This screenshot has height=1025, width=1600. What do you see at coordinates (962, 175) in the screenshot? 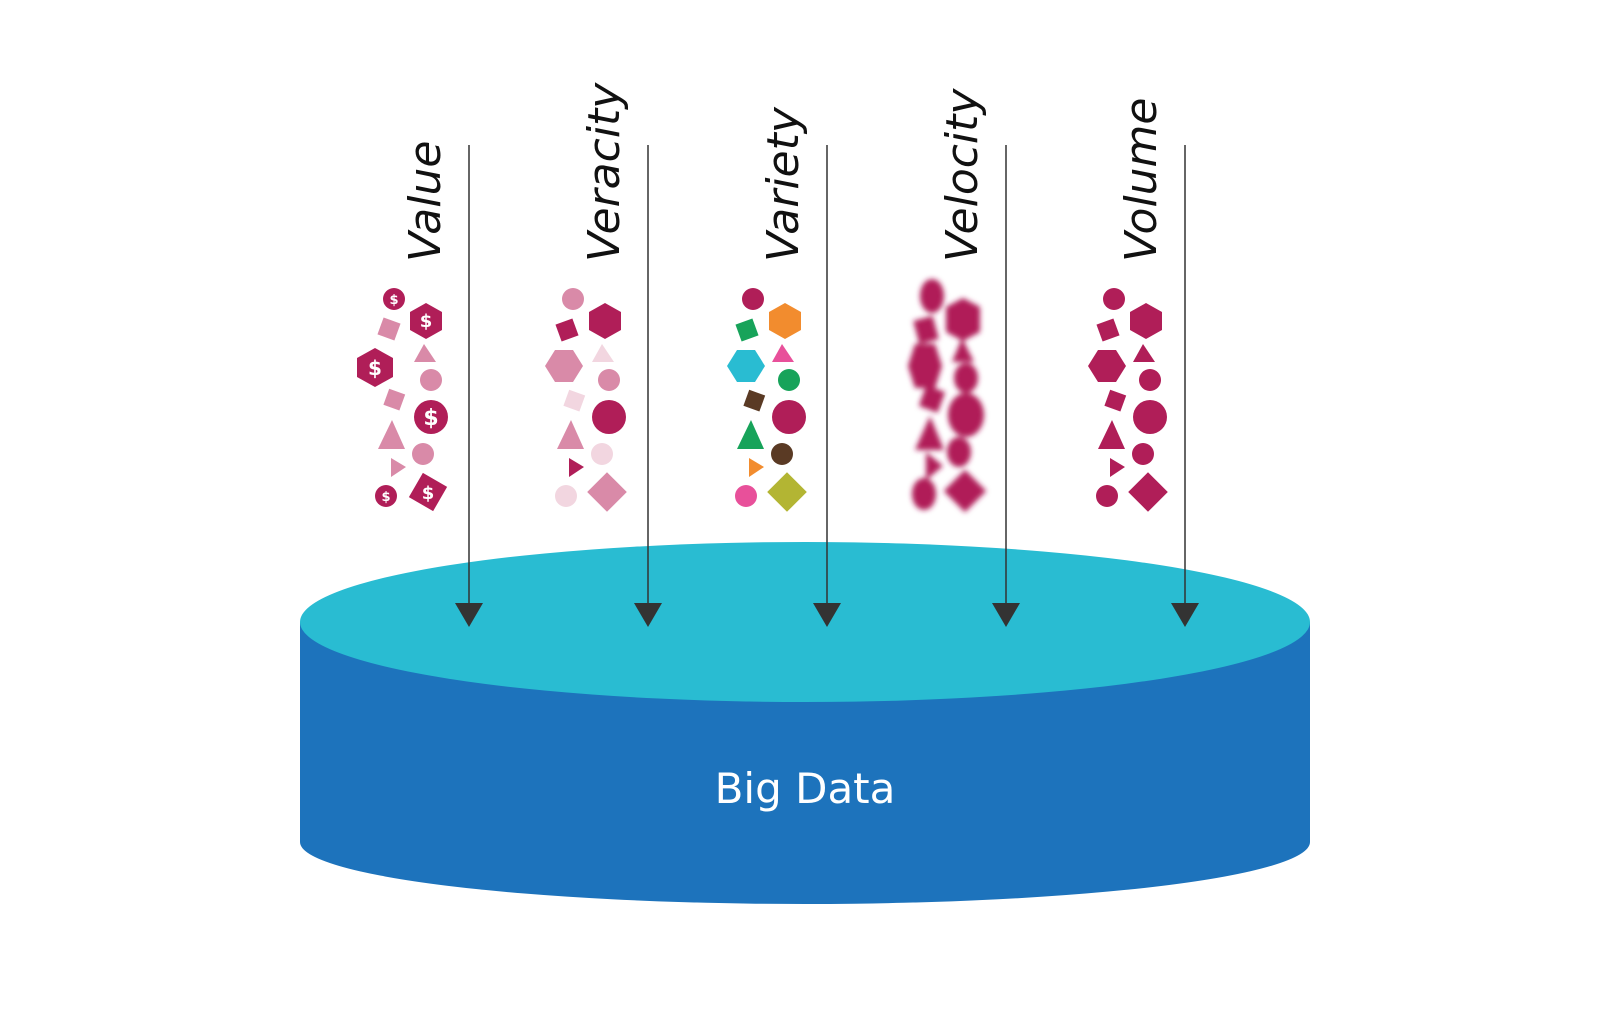
I see `label-velocity: Velocity` at bounding box center [962, 175].